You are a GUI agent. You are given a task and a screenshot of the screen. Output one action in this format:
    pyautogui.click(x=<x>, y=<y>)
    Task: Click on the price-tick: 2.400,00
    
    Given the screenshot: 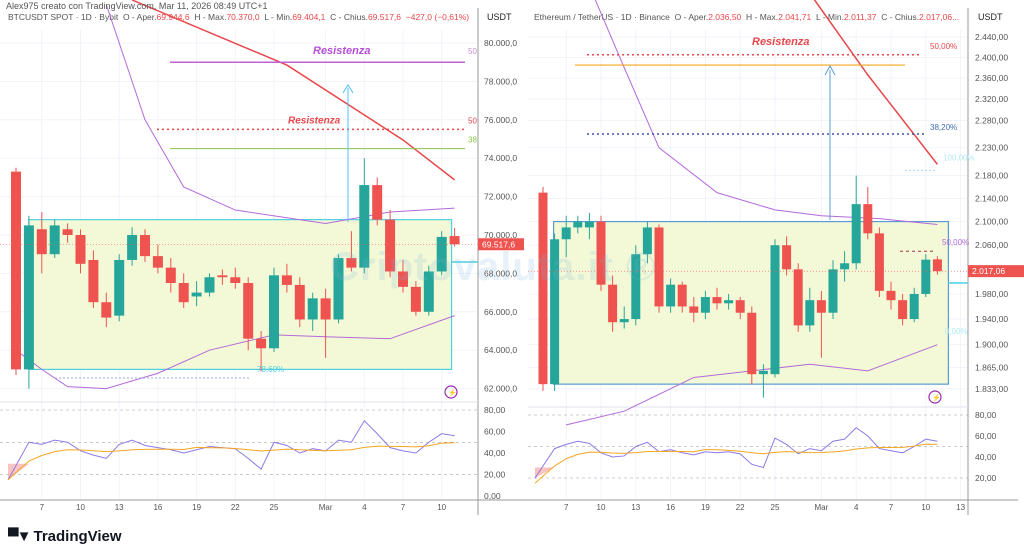 What is the action you would take?
    pyautogui.click(x=991, y=57)
    